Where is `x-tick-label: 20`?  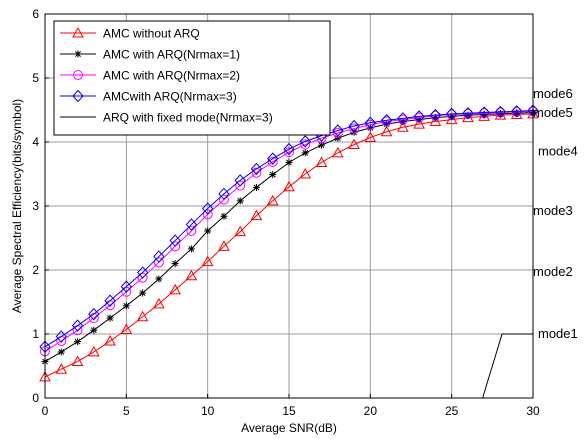 x-tick-label: 20 is located at coordinates (371, 411).